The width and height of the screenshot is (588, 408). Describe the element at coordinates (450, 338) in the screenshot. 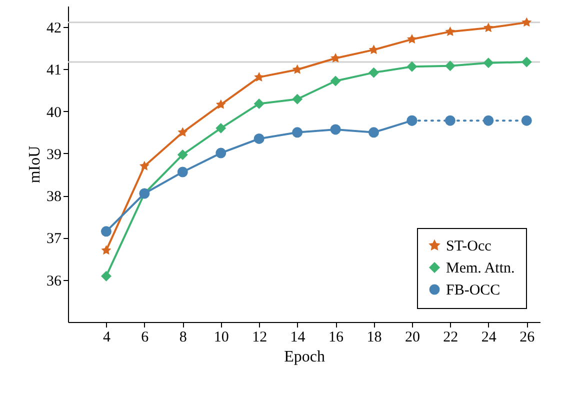

I see `x-tick-label: 22` at that location.